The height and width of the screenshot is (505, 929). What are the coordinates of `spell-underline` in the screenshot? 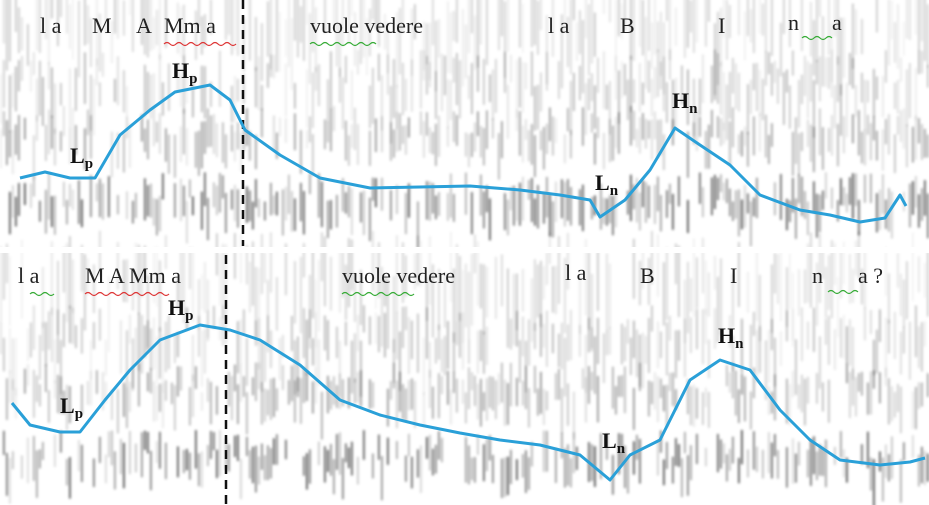 It's located at (127, 294).